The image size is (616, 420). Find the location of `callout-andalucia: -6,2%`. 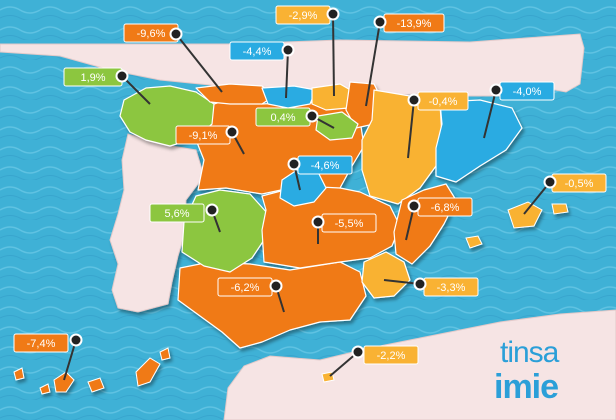

callout-andalucia: -6,2% is located at coordinates (251, 295).